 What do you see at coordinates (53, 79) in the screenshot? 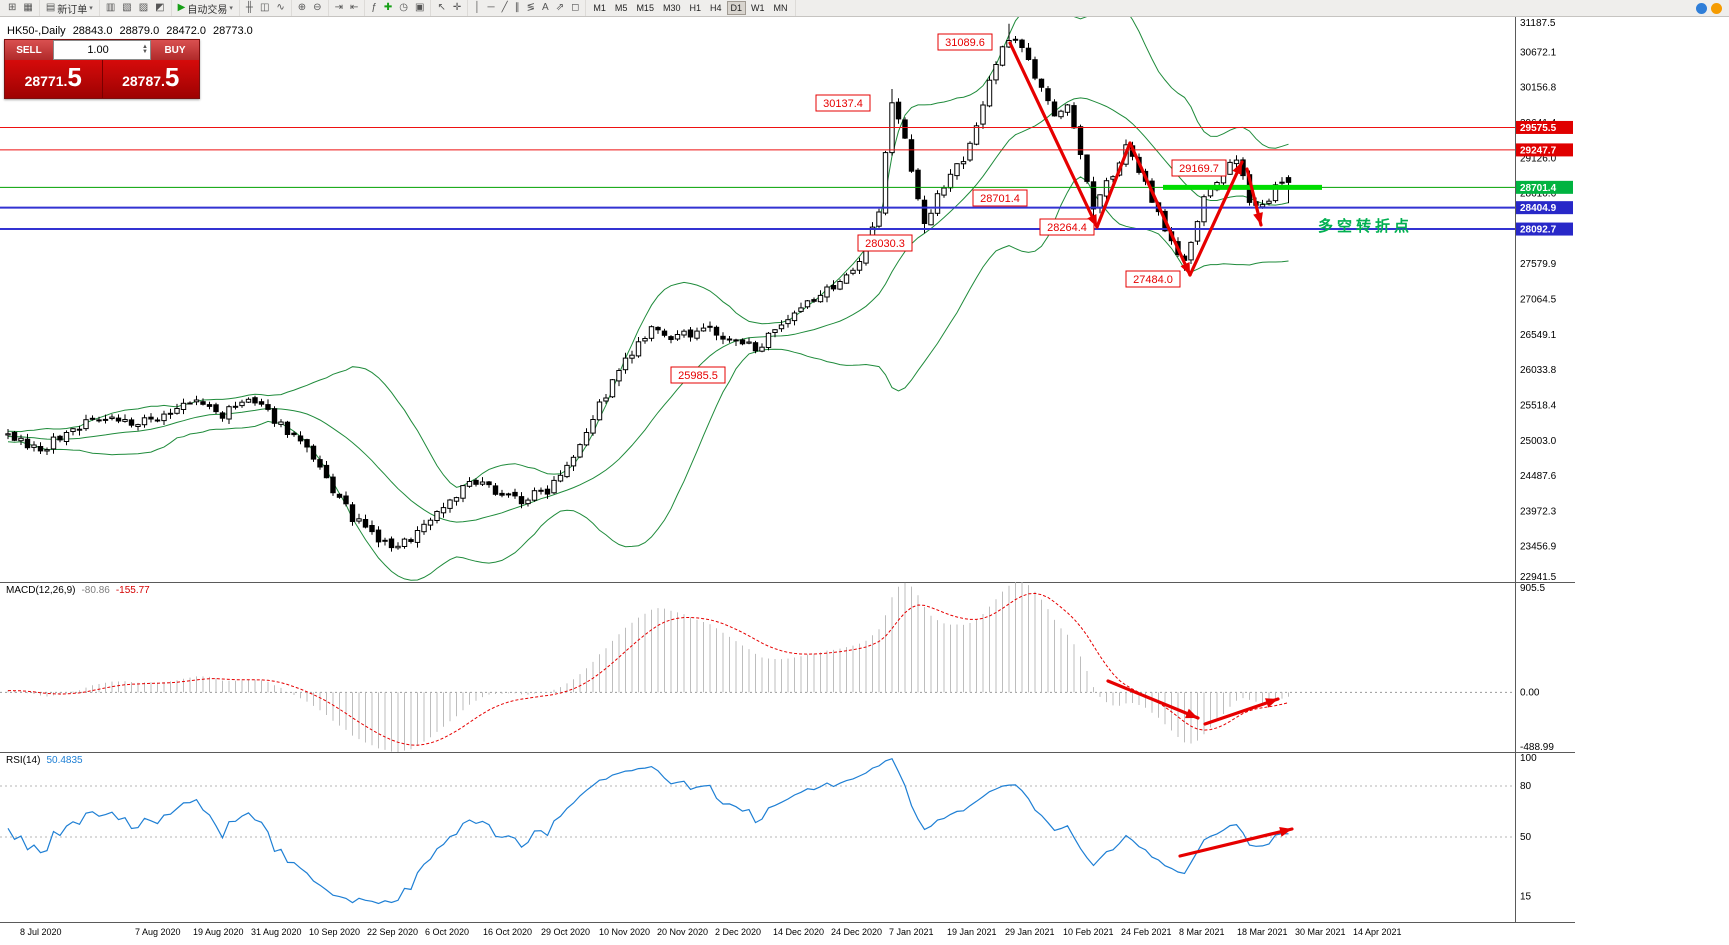
I see `sell-price-tile: 28771. 5` at bounding box center [53, 79].